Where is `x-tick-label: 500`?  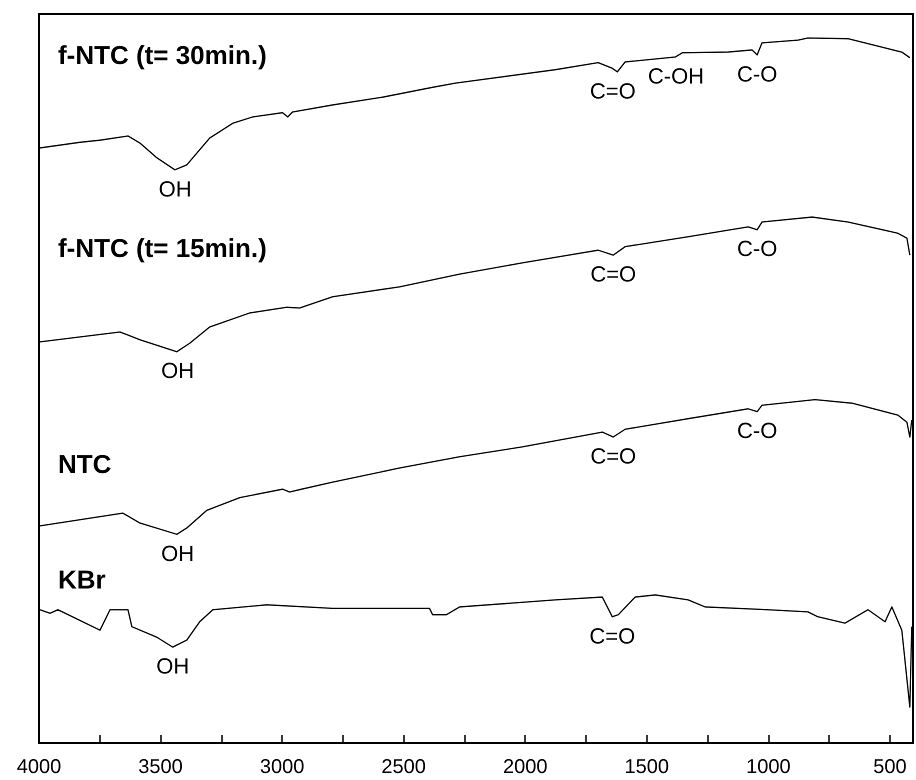
x-tick-label: 500 is located at coordinates (890, 767).